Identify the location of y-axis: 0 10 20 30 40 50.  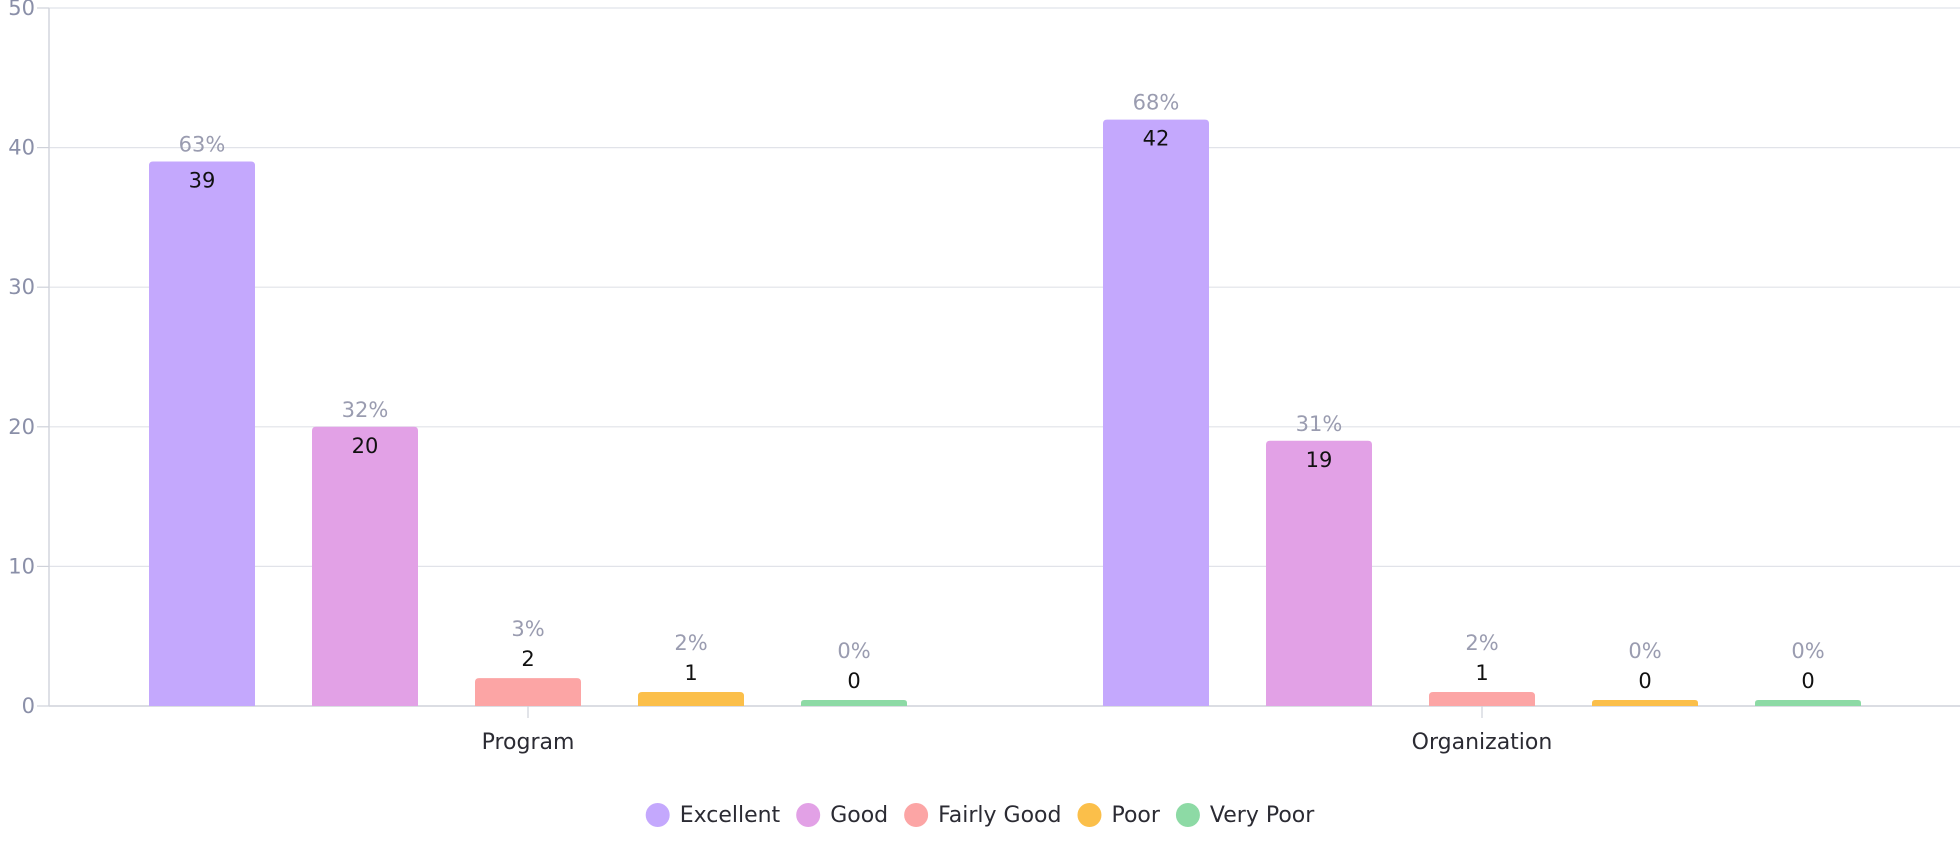
(29, 359).